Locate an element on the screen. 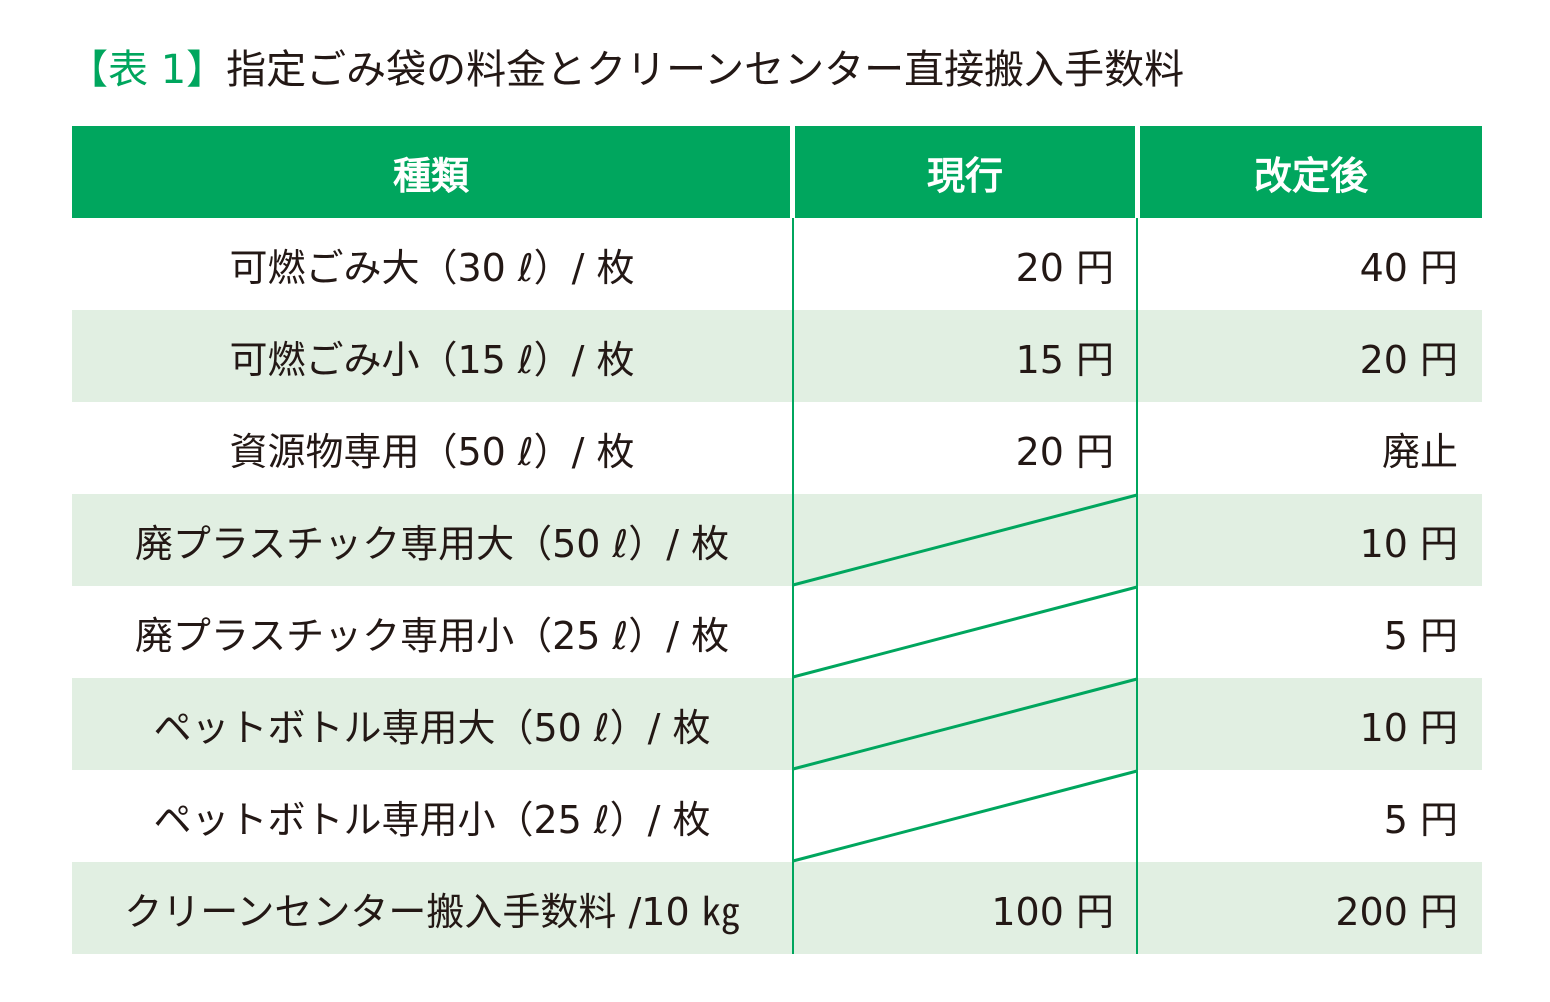  table-title-text: 指定ごみ袋の料金とクリーンセンター直接搬入手数料 is located at coordinates (705, 70).